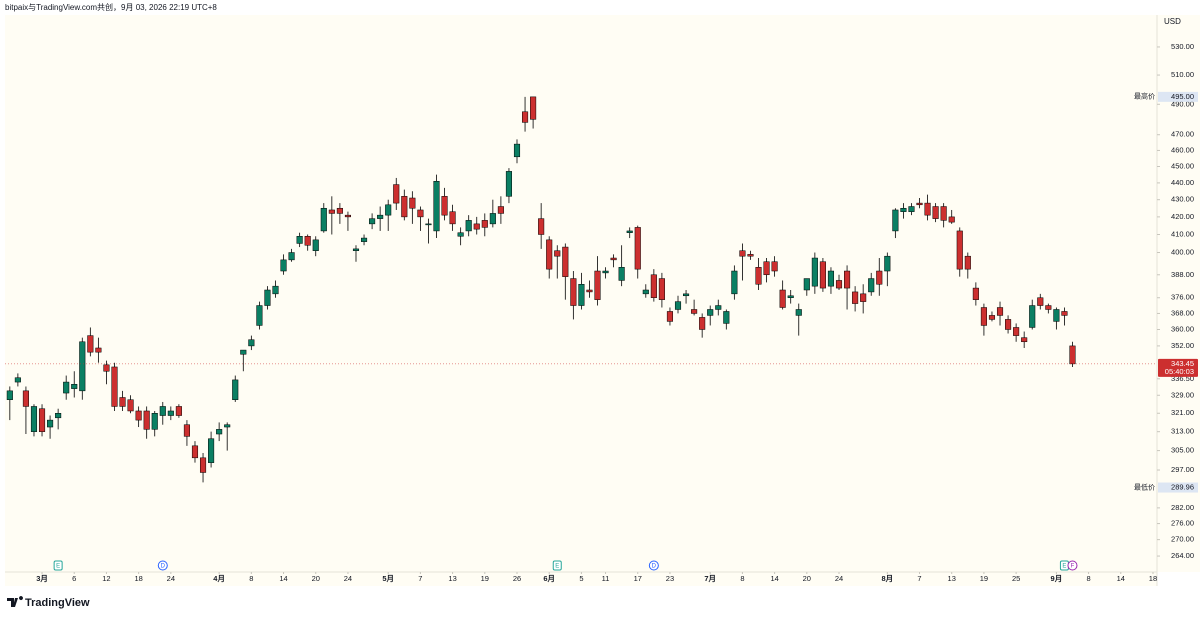 Image resolution: width=1200 pixels, height=618 pixels. Describe the element at coordinates (638, 578) in the screenshot. I see `x-tick-label: 17` at that location.